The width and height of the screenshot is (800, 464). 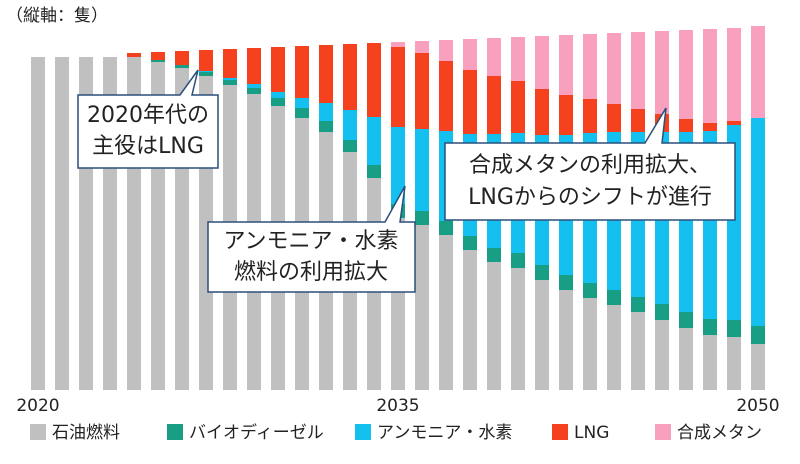 I want to click on callout-text: アンモニア・水素, so click(x=310, y=241).